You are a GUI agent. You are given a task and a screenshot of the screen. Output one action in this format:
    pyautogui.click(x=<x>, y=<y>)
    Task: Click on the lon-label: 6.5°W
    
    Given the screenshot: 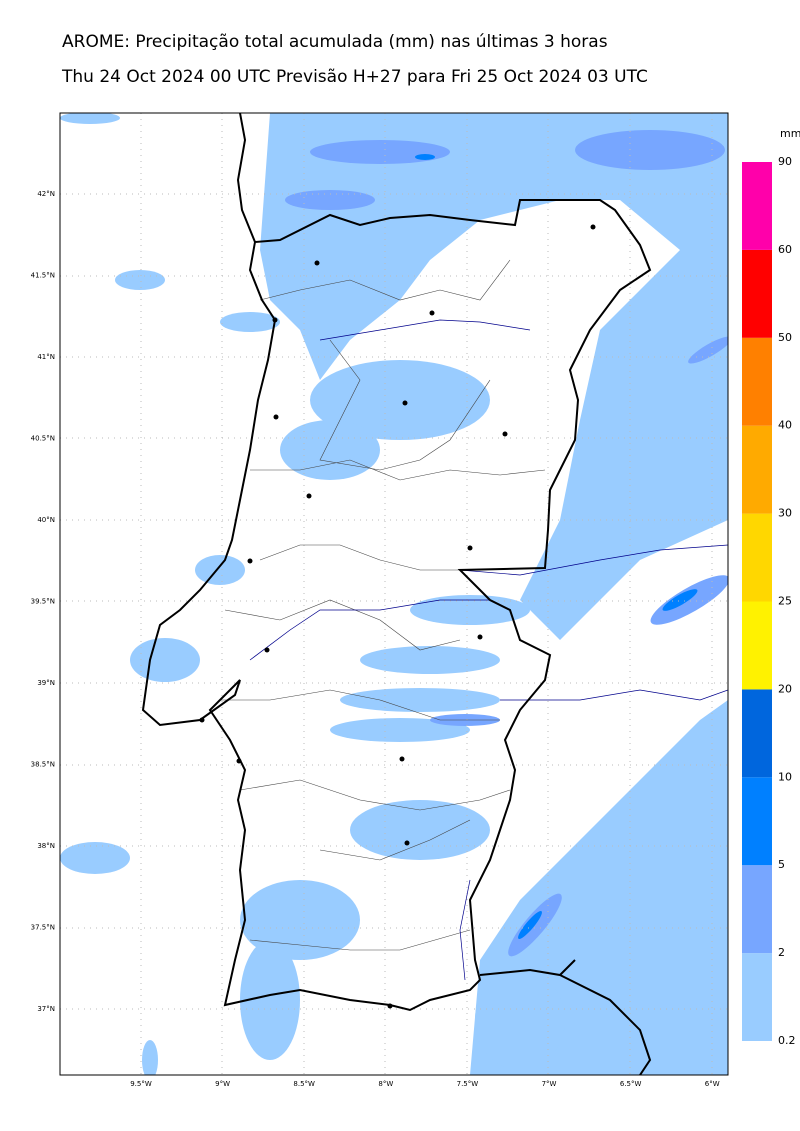 What is the action you would take?
    pyautogui.click(x=631, y=1084)
    